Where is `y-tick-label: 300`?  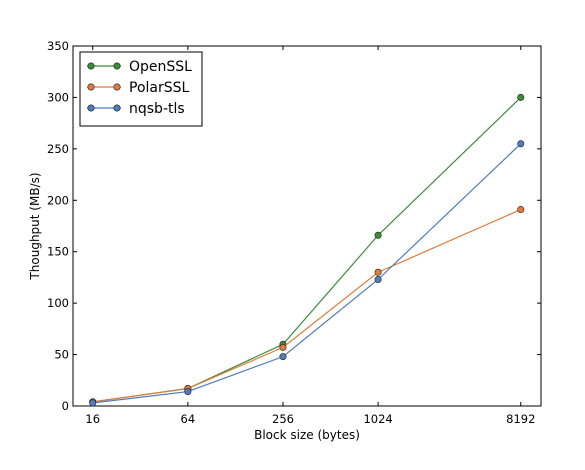 y-tick-label: 300 is located at coordinates (58, 97).